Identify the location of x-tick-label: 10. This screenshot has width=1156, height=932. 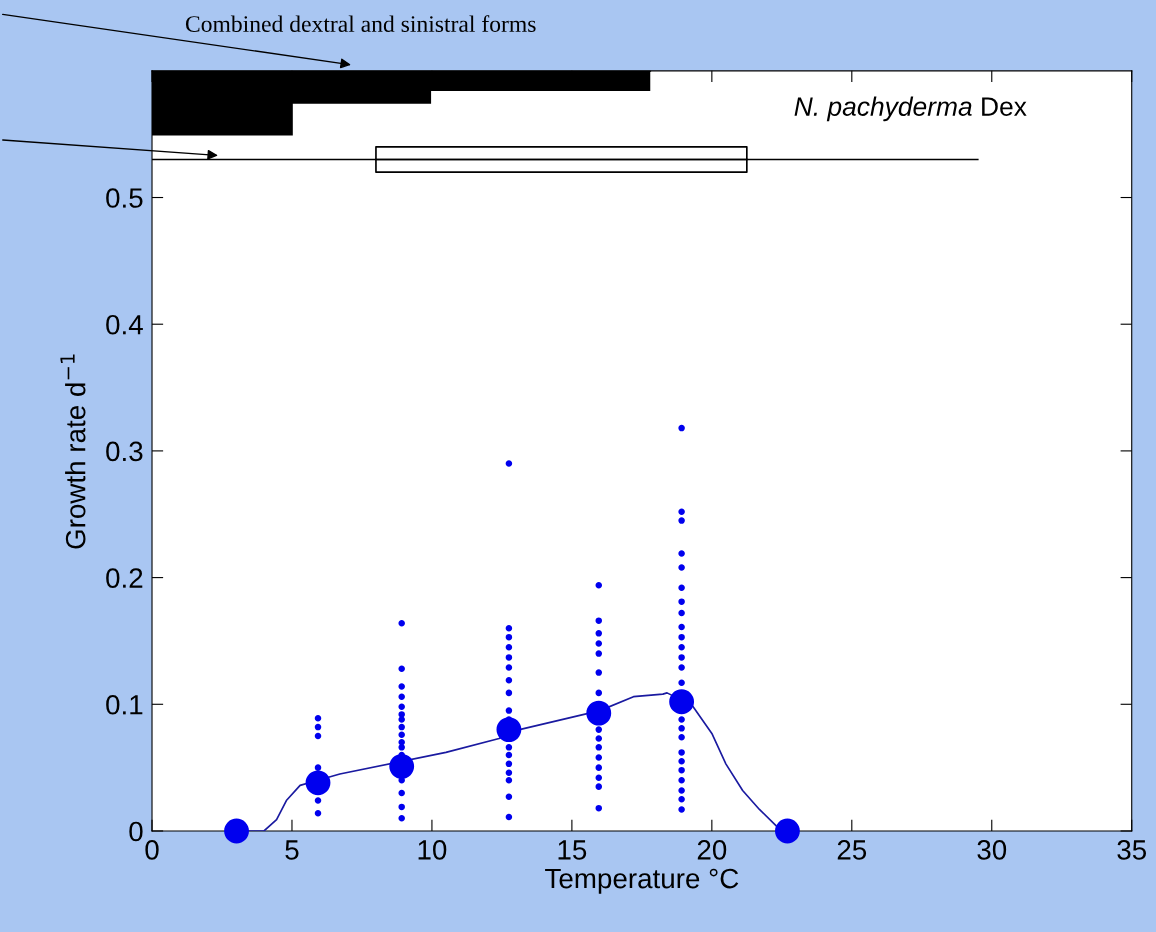
(432, 850).